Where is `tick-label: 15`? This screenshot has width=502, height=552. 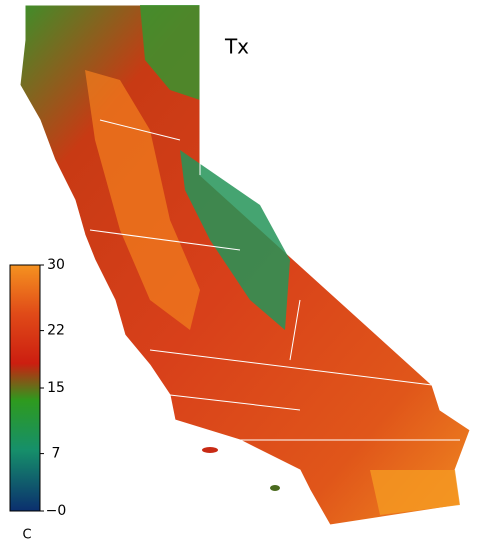
tick-label: 15 is located at coordinates (56, 388).